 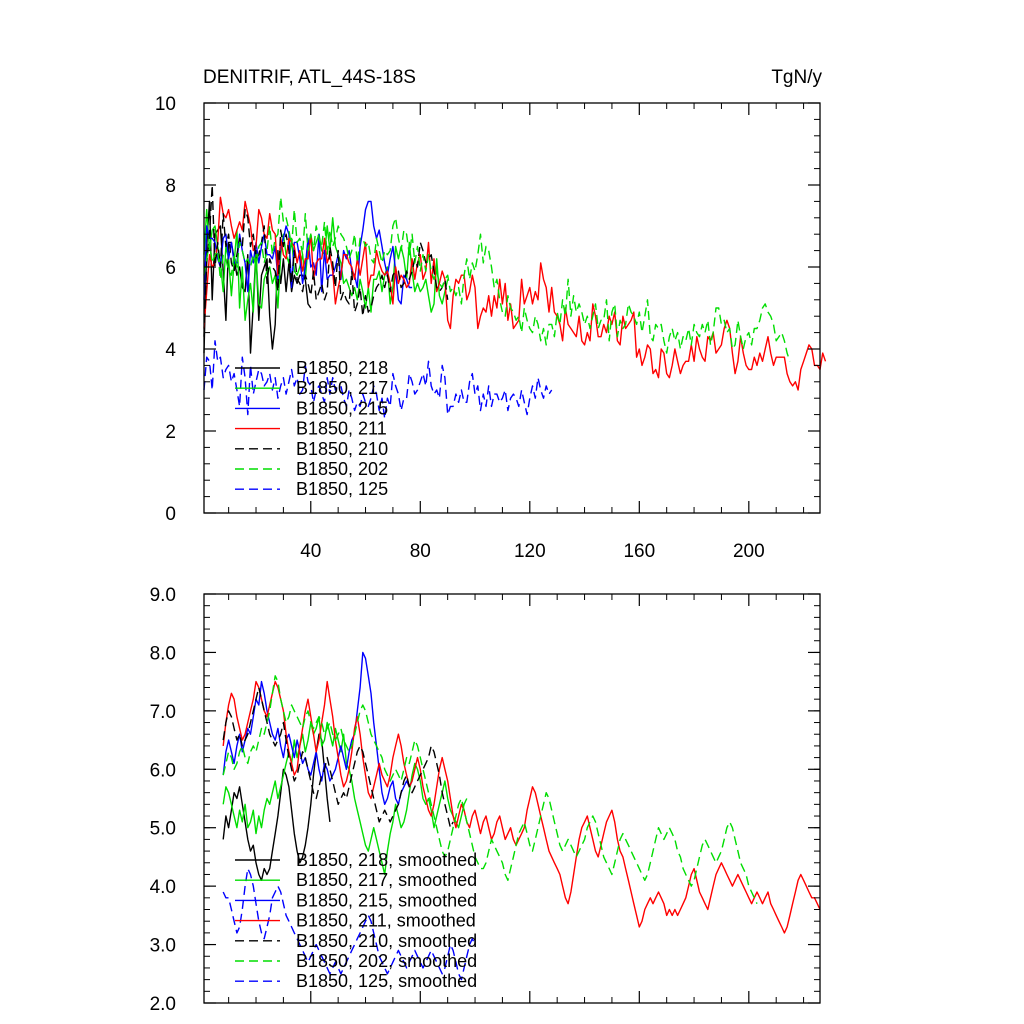 I want to click on y-tick-label: 6.0, so click(x=163, y=770).